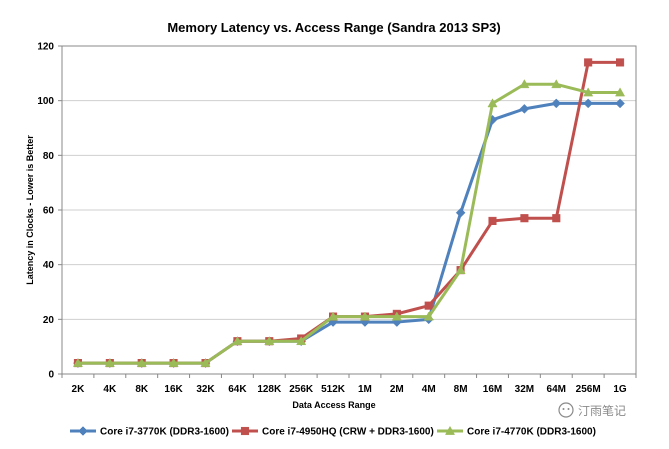  I want to click on watermark: 汀雨笔记, so click(592, 410).